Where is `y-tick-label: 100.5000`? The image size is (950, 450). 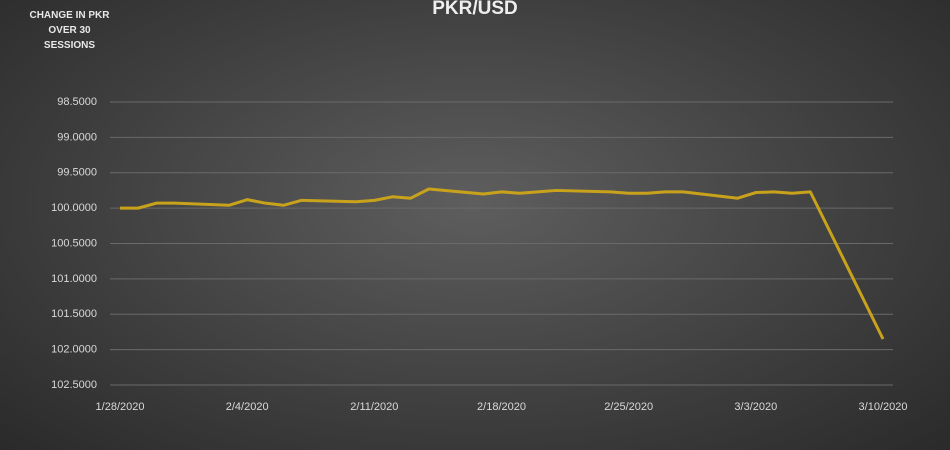 y-tick-label: 100.5000 is located at coordinates (74, 243).